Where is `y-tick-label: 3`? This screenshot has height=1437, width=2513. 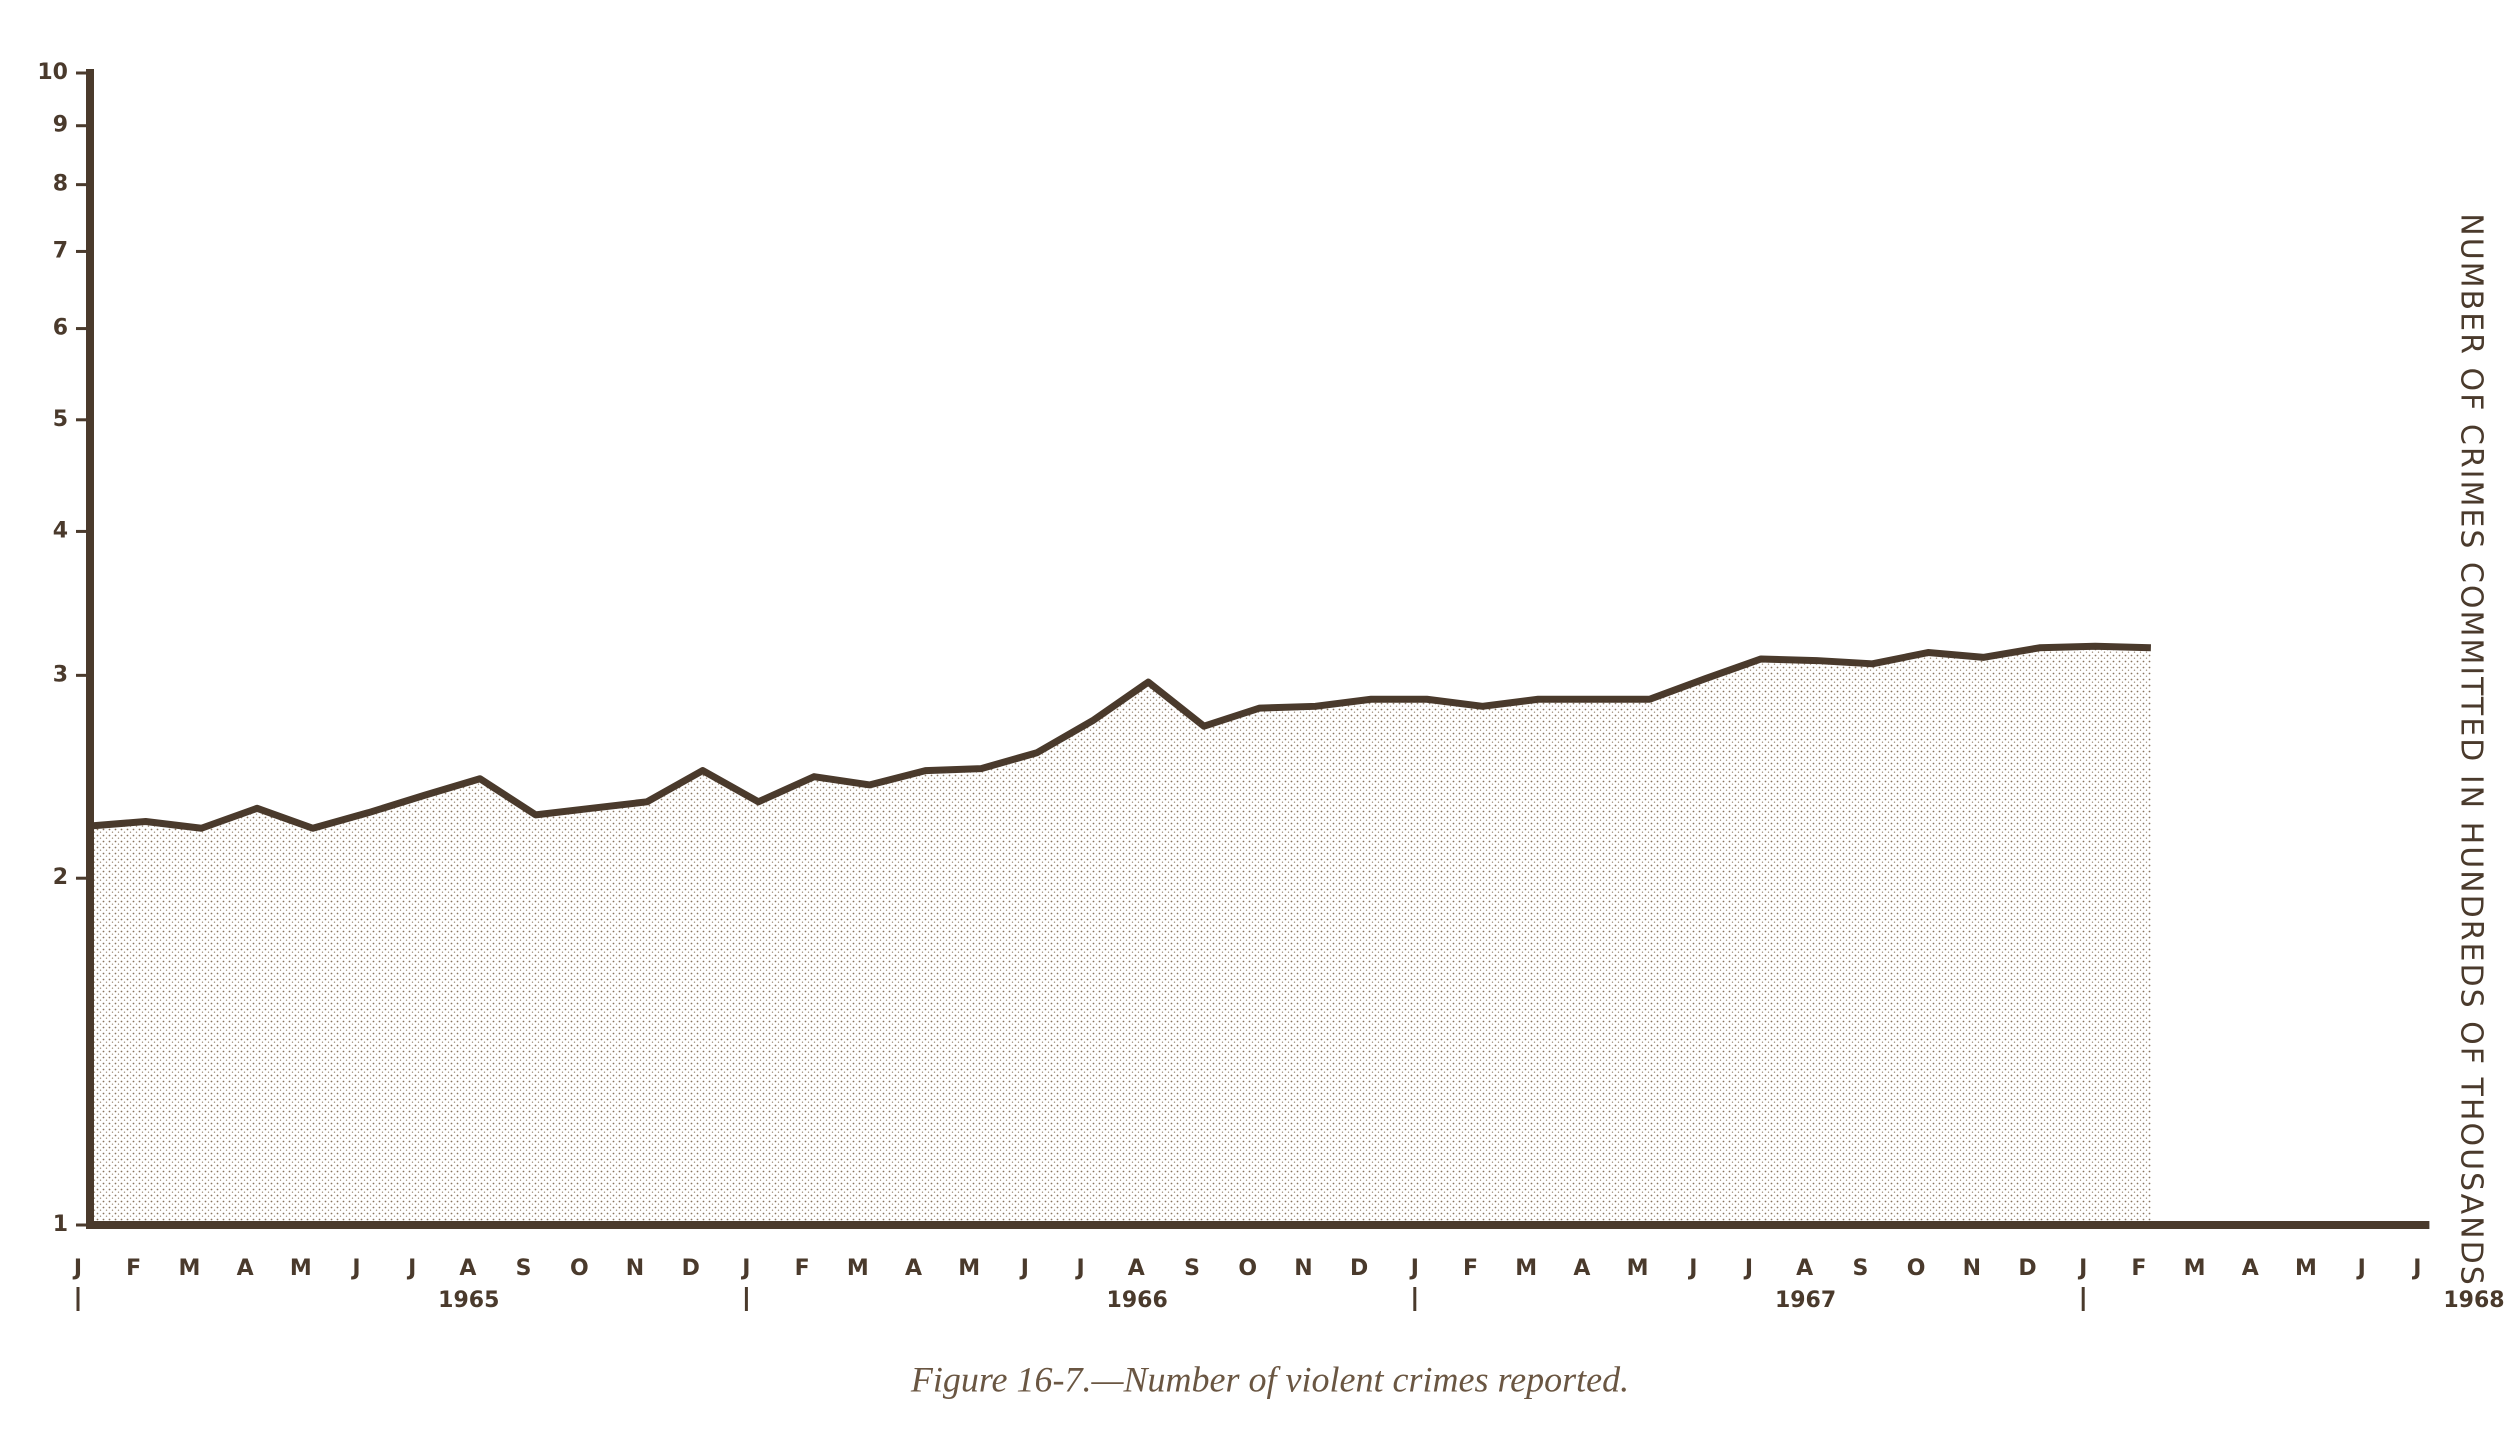 y-tick-label: 3 is located at coordinates (60, 674).